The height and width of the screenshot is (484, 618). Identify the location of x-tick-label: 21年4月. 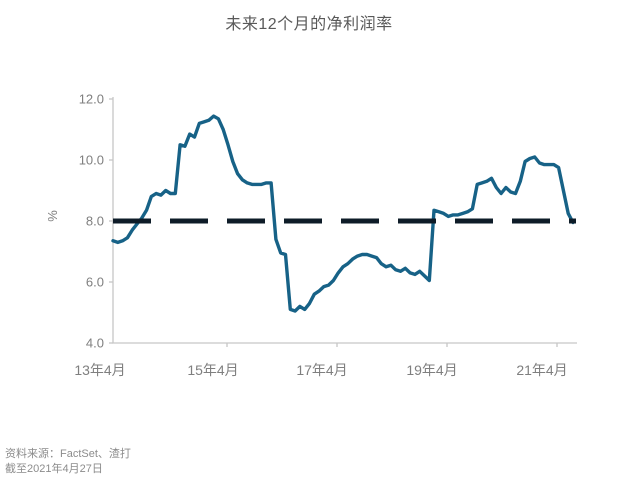
(541, 370).